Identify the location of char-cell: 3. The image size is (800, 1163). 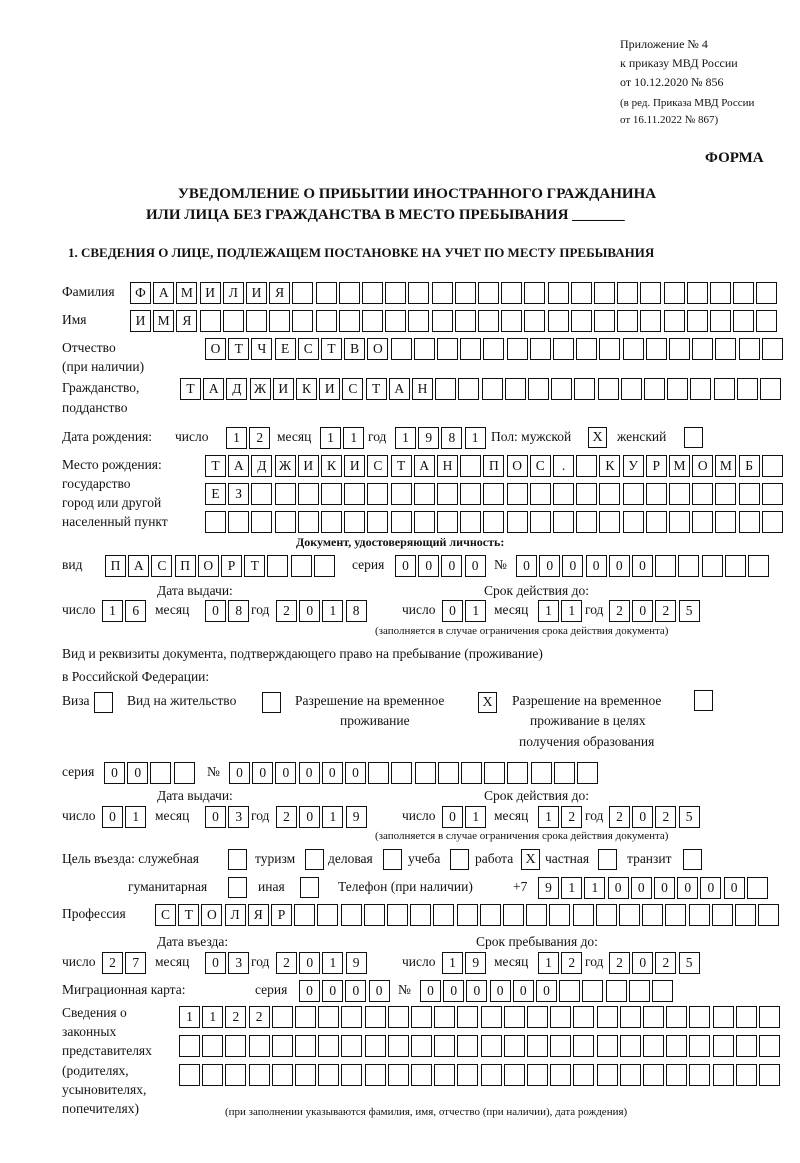
(239, 817).